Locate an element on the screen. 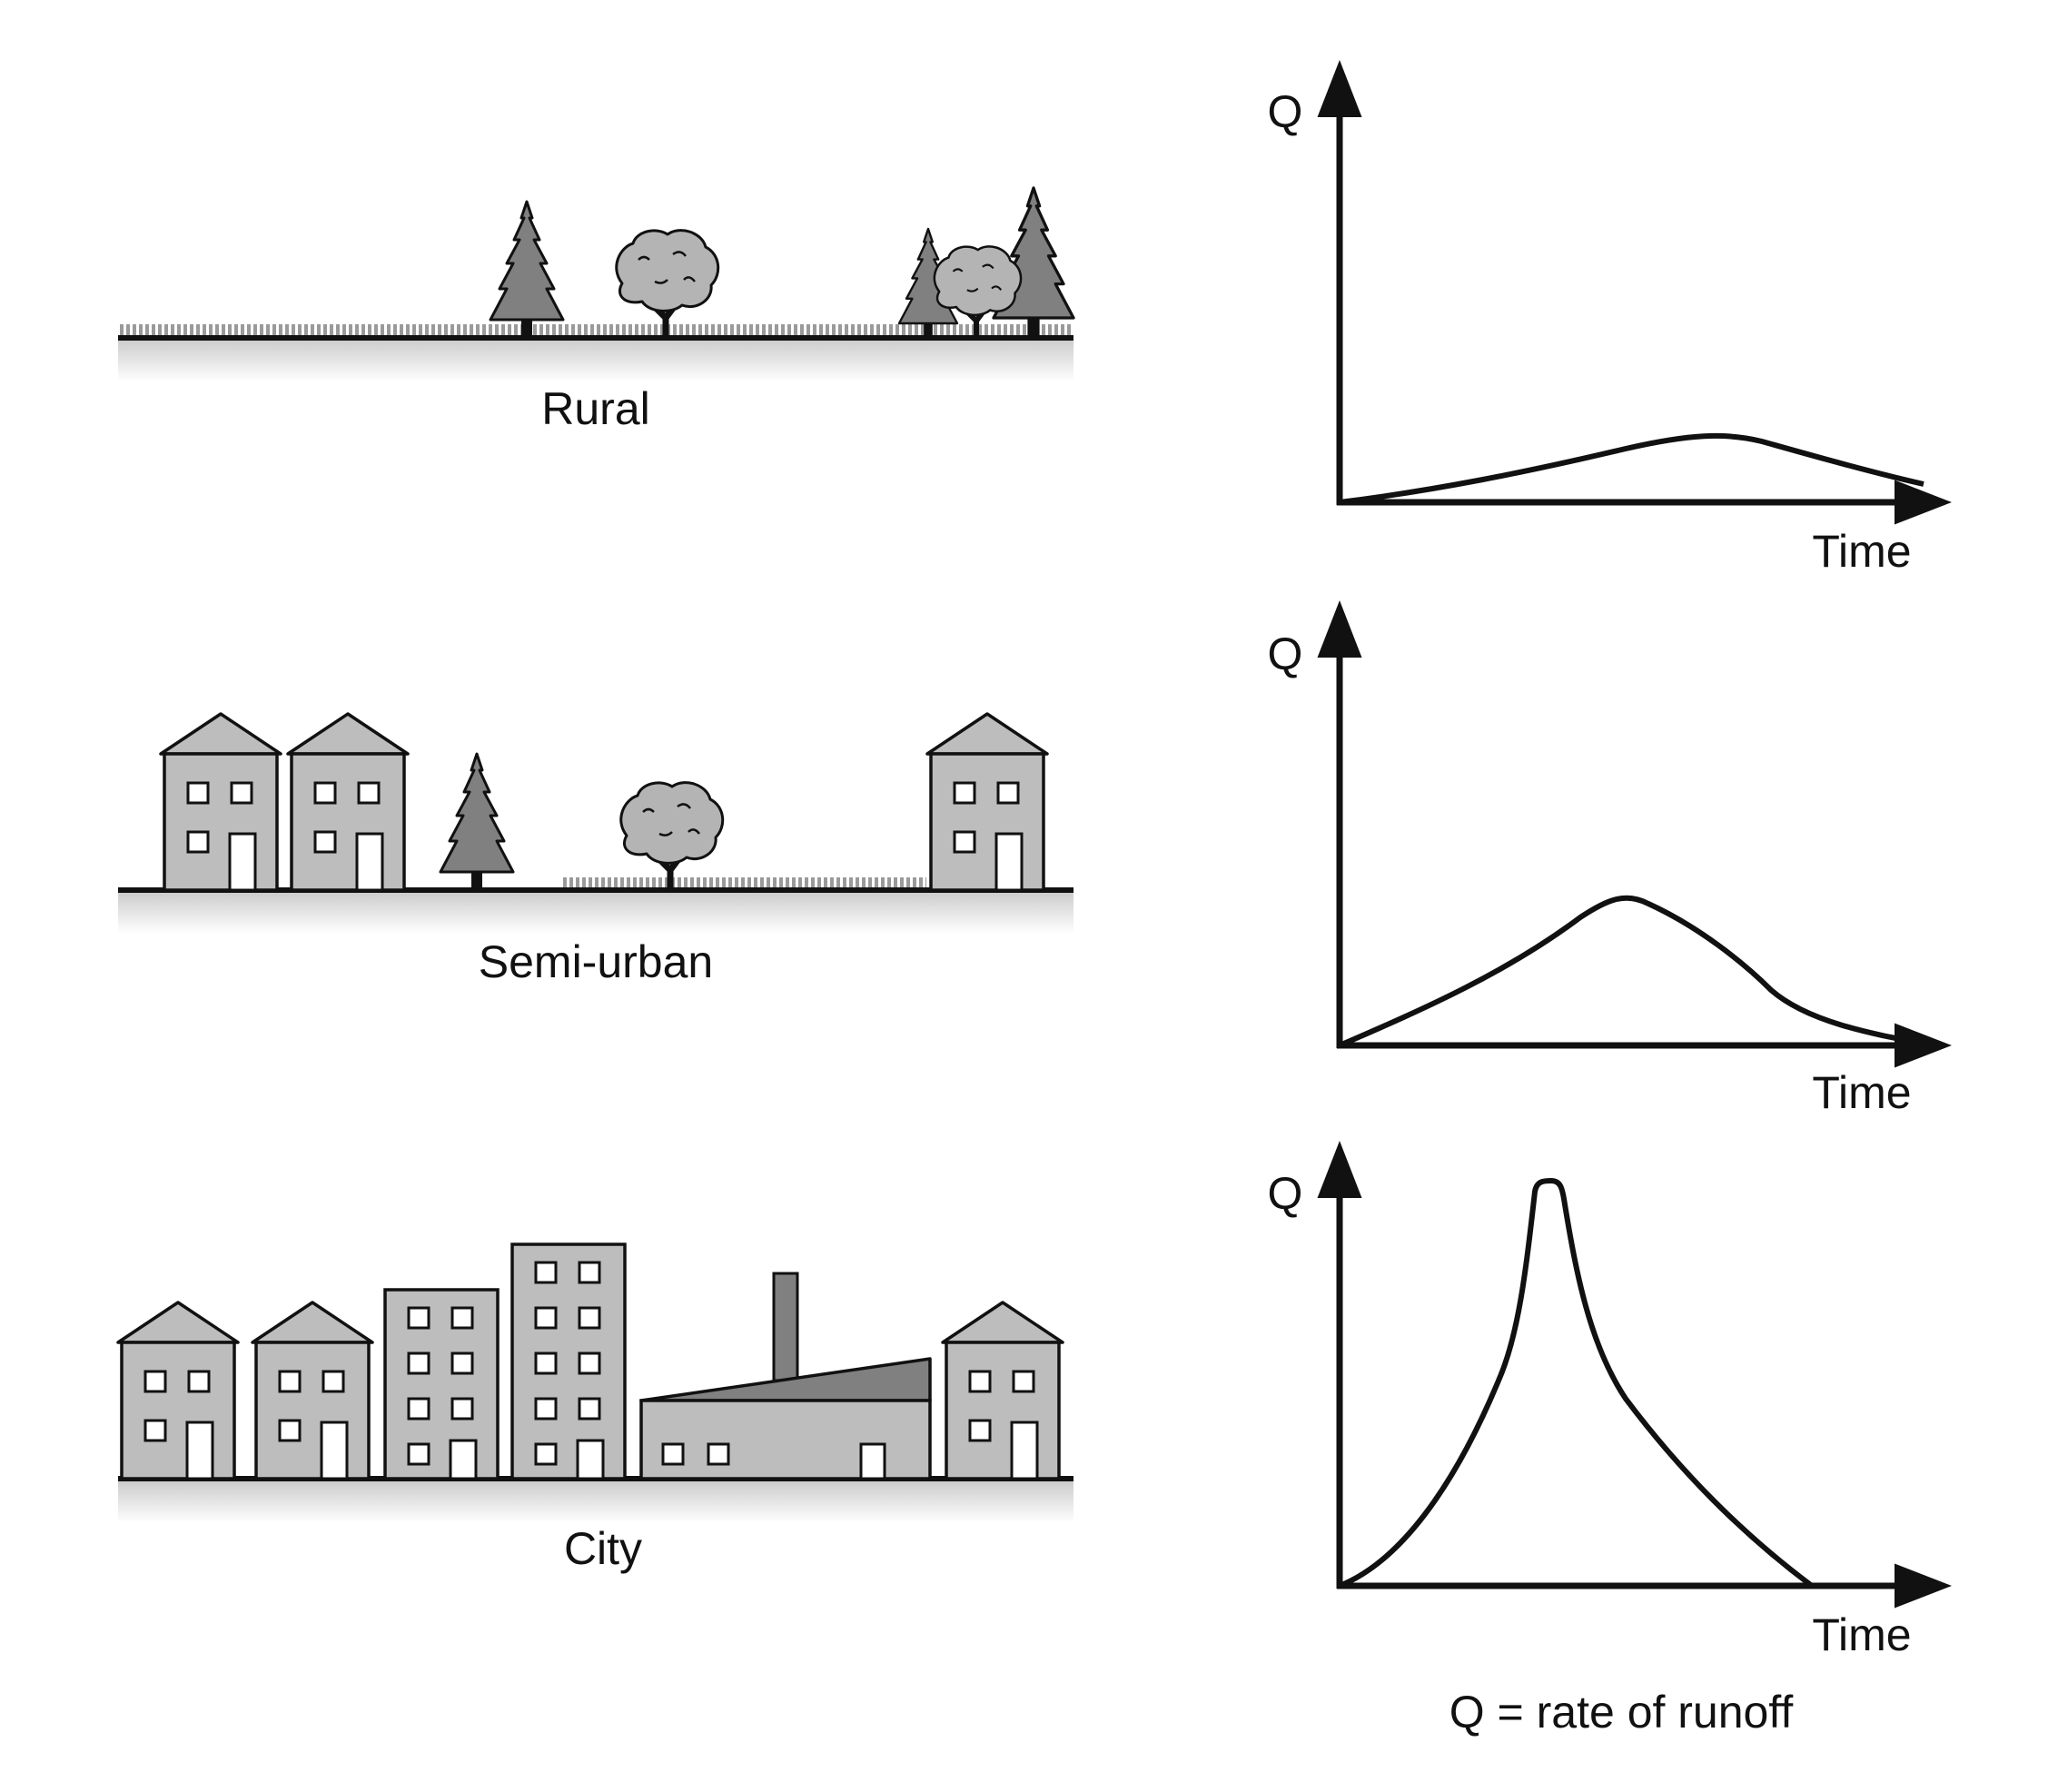  graph-semi-urban: Q Time is located at coordinates (1610, 859).